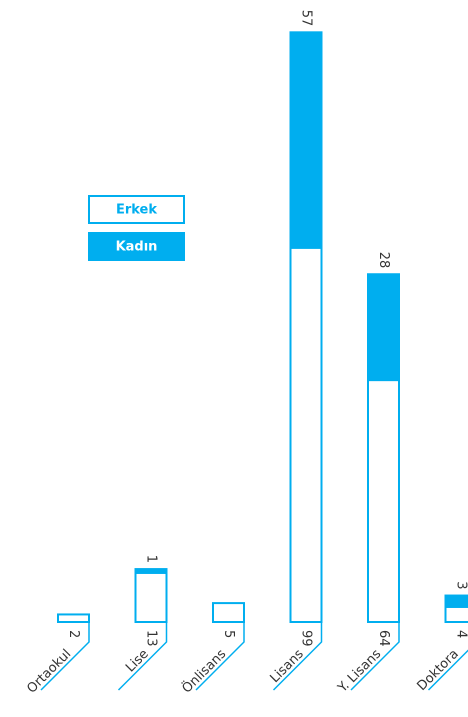 The height and width of the screenshot is (717, 468). I want to click on category-label: Doktora, so click(438, 670).